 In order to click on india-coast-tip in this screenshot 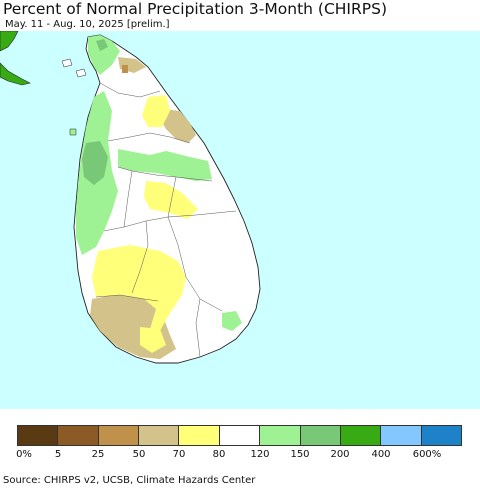, I will do `click(15, 74)`.